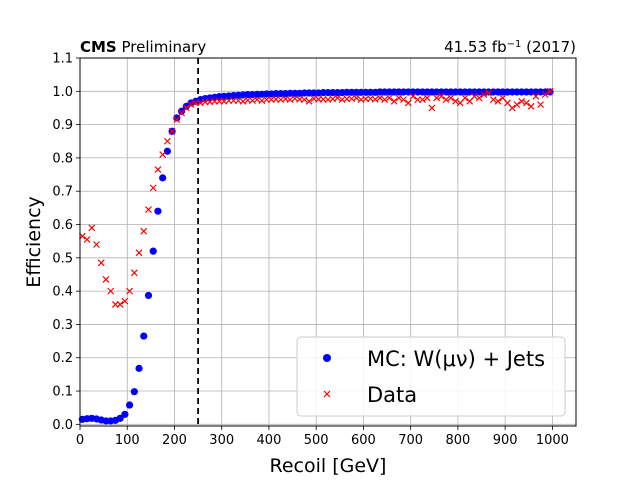 Image resolution: width=640 pixels, height=480 pixels. I want to click on x-tick-label: 1000, so click(552, 440).